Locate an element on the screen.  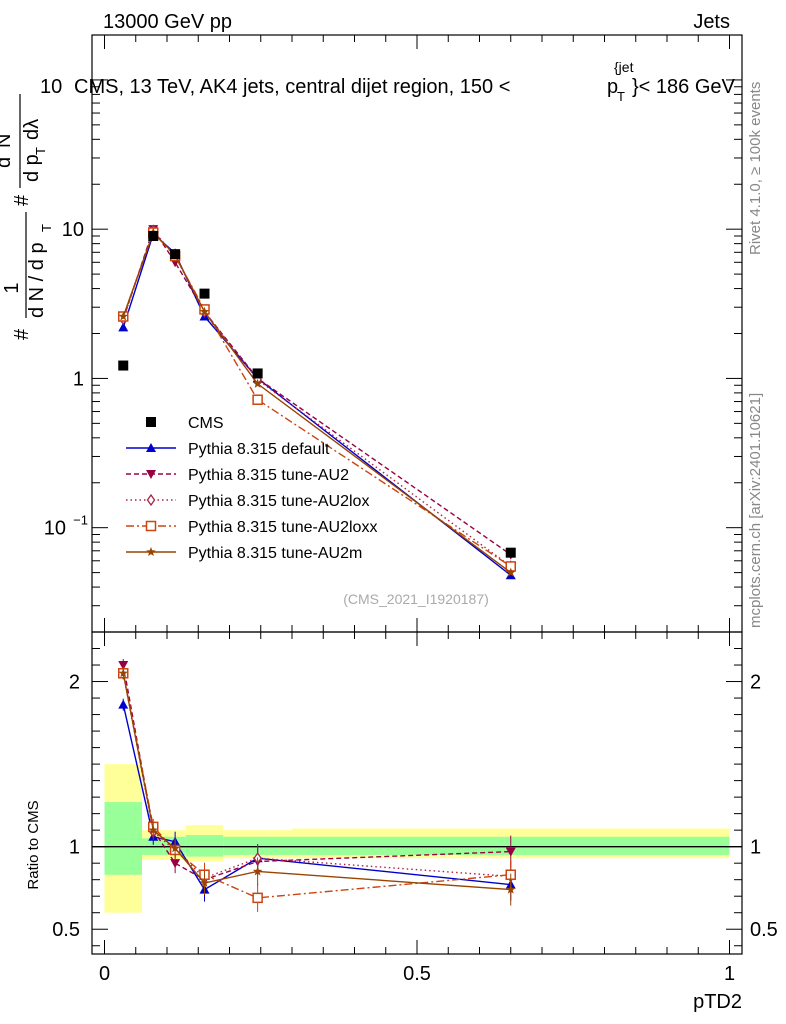
analysis-tag: (CMS_2021_I1920187) is located at coordinates (416, 599).